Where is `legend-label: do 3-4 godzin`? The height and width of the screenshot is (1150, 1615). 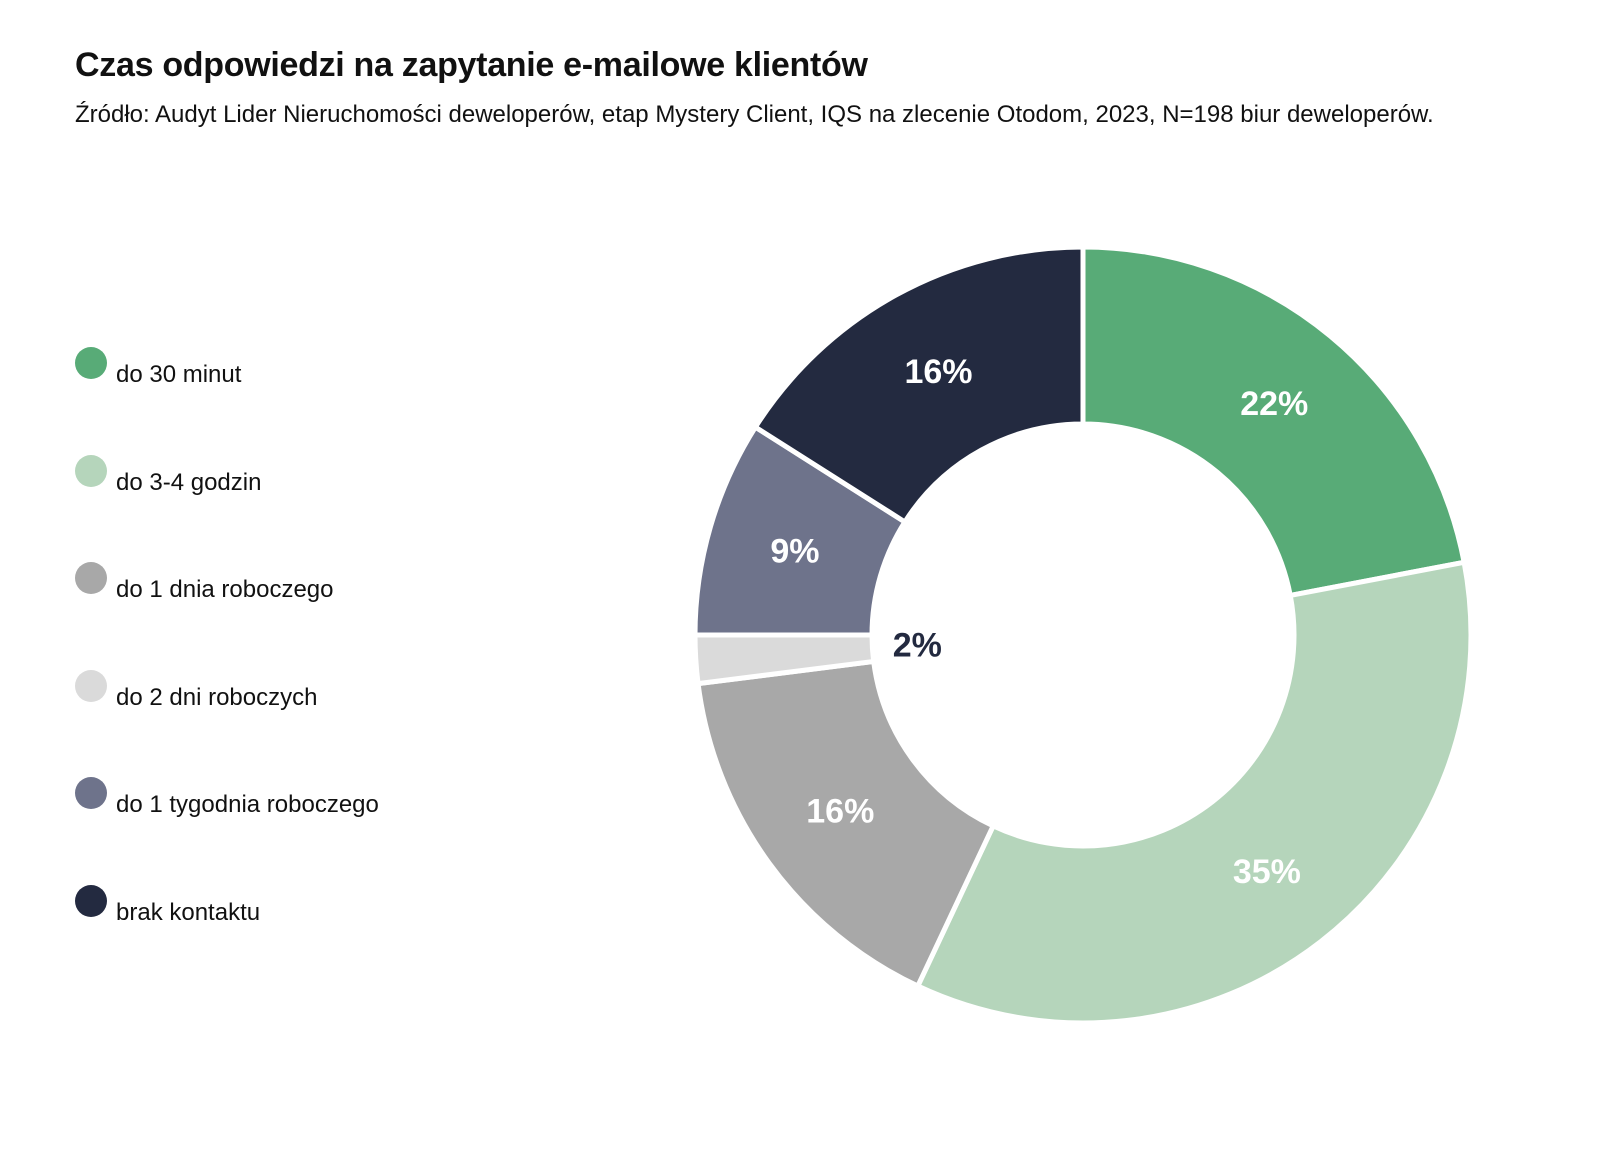 legend-label: do 3-4 godzin is located at coordinates (189, 482).